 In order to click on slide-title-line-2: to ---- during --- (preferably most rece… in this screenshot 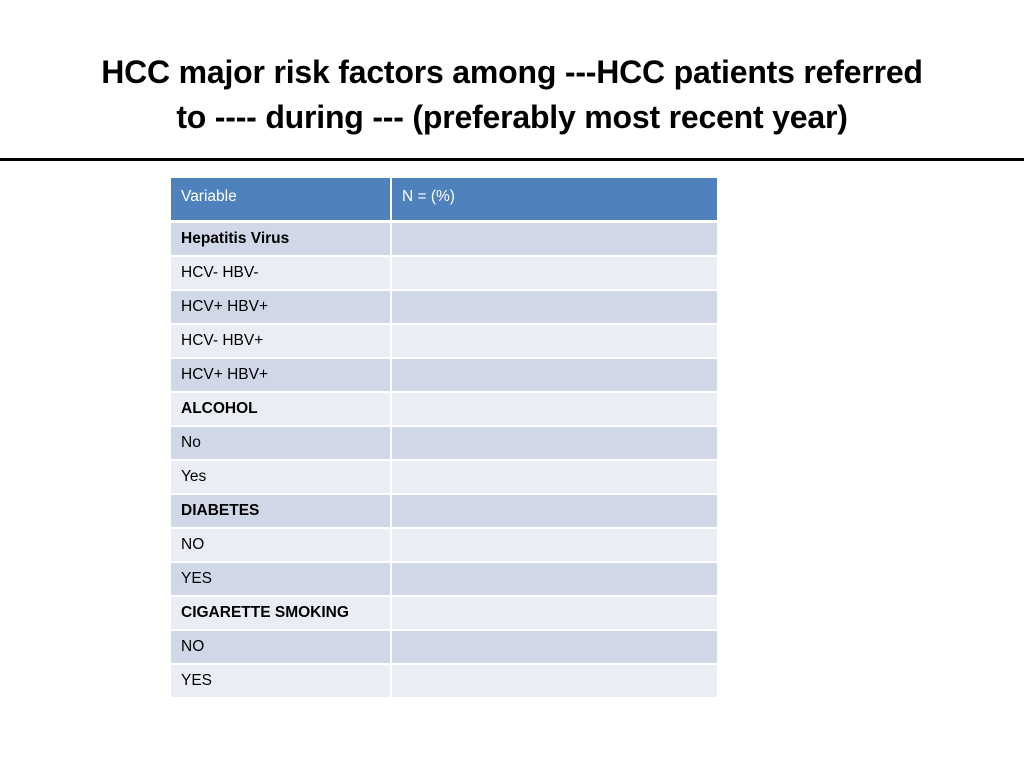, I will do `click(512, 117)`.